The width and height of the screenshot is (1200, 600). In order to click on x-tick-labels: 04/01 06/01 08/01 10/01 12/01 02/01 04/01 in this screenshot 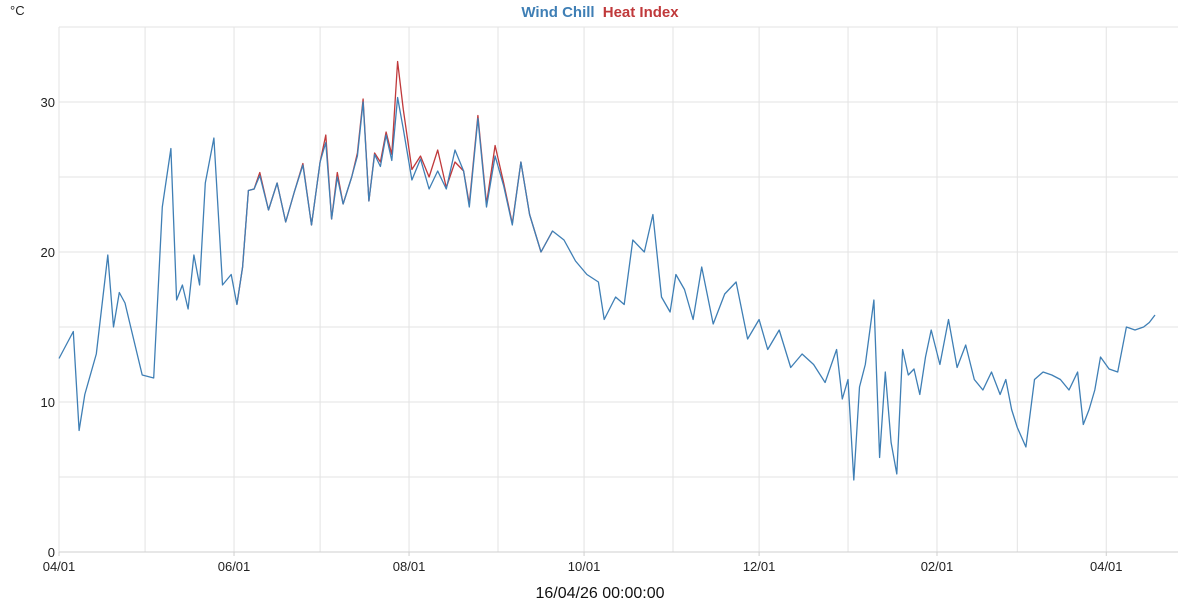, I will do `click(583, 563)`.